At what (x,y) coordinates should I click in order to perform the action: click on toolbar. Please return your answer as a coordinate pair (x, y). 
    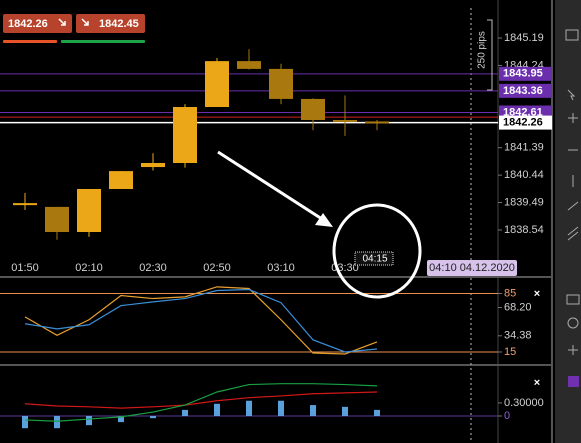
    Looking at the image, I should click on (568, 221).